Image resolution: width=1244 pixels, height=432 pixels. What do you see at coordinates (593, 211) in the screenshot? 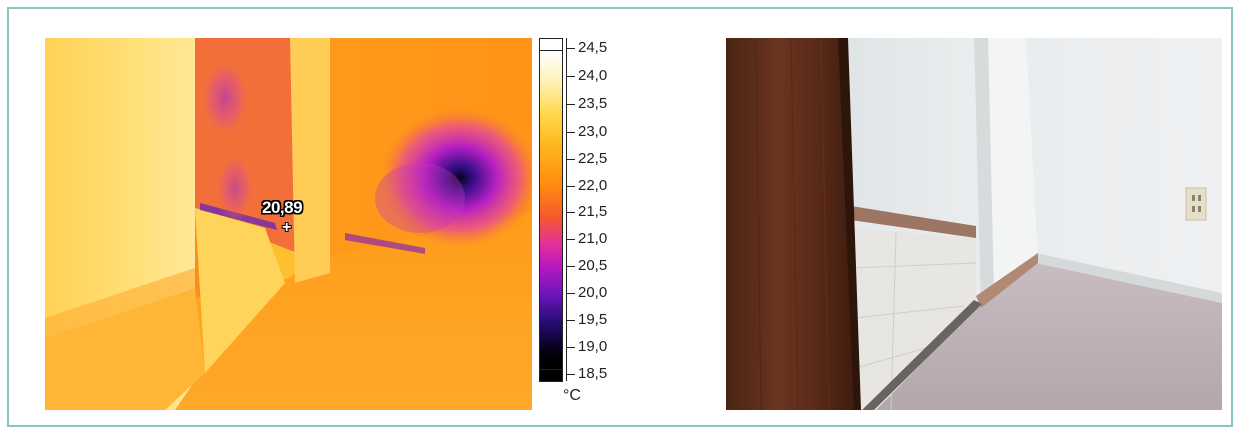
I see `scale-label: 21,5` at bounding box center [593, 211].